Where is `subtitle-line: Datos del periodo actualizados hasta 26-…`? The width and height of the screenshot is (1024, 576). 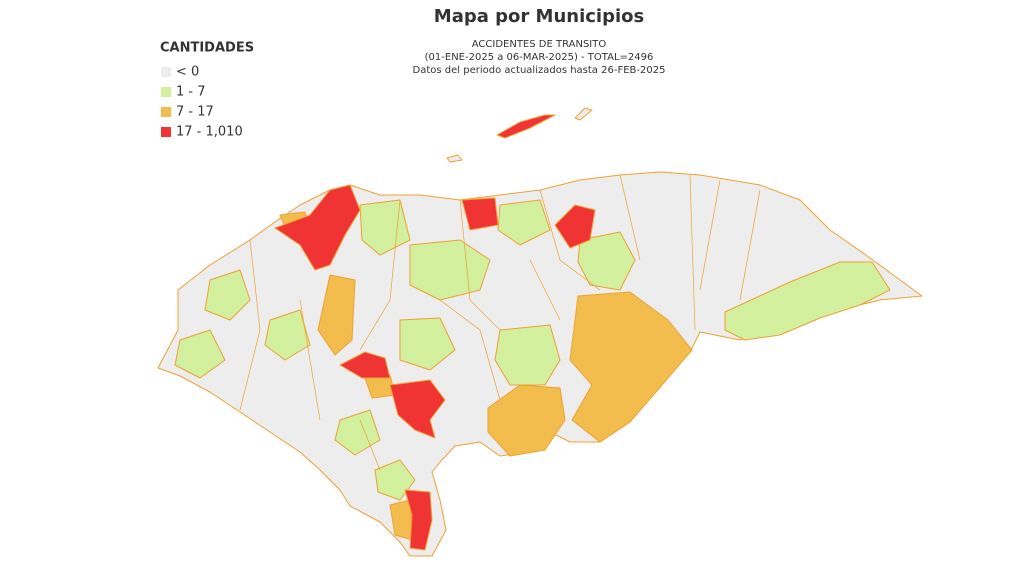
subtitle-line: Datos del periodo actualizados hasta 26-… is located at coordinates (539, 70).